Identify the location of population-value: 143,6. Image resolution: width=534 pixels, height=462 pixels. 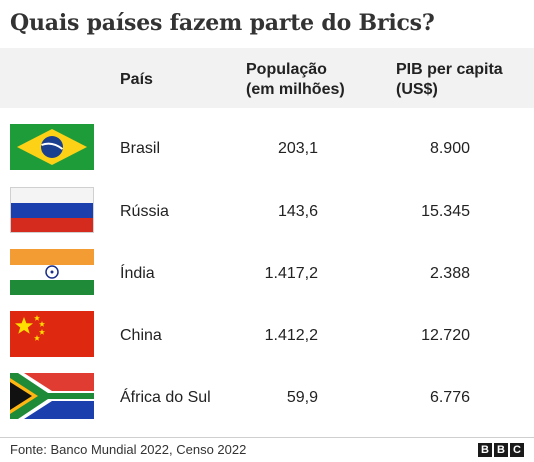
(297, 211).